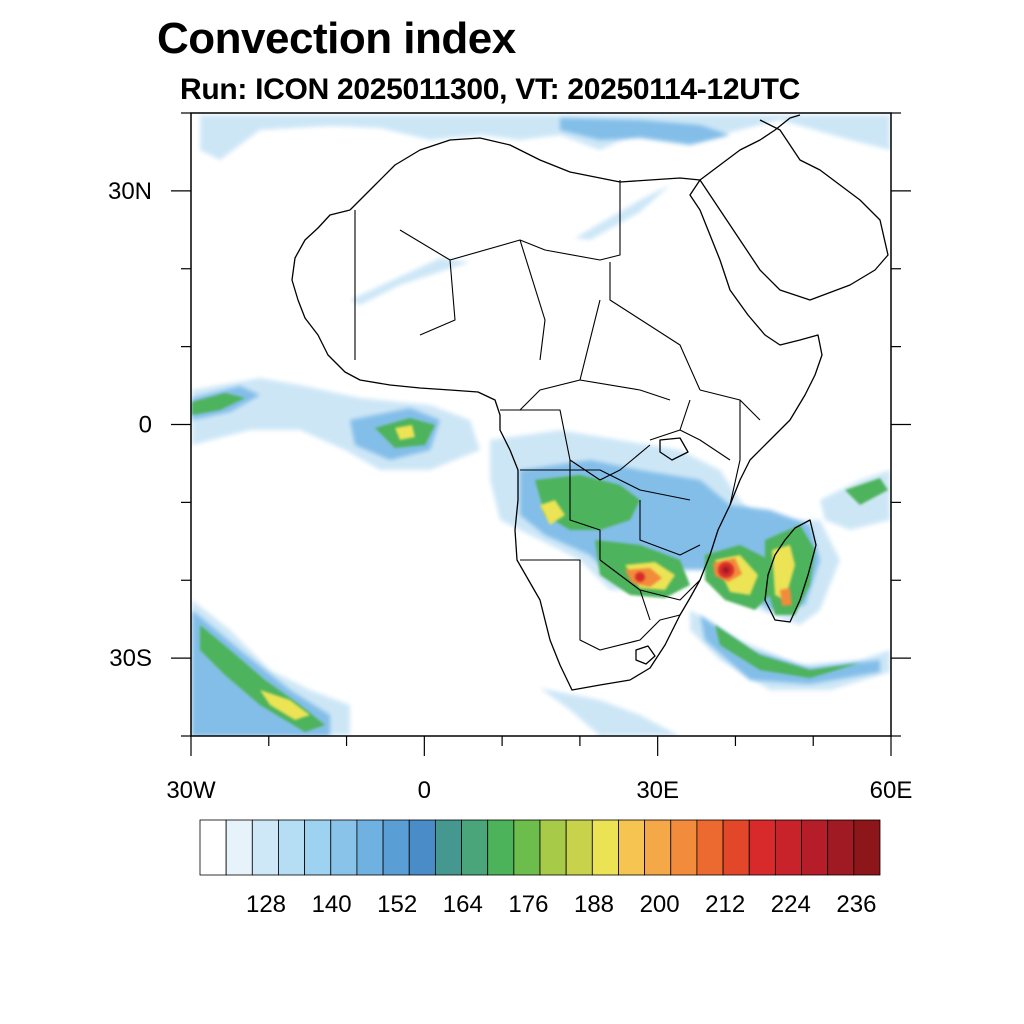 This screenshot has width=1024, height=1024. What do you see at coordinates (285, 705) in the screenshot?
I see `field-yellow-sw` at bounding box center [285, 705].